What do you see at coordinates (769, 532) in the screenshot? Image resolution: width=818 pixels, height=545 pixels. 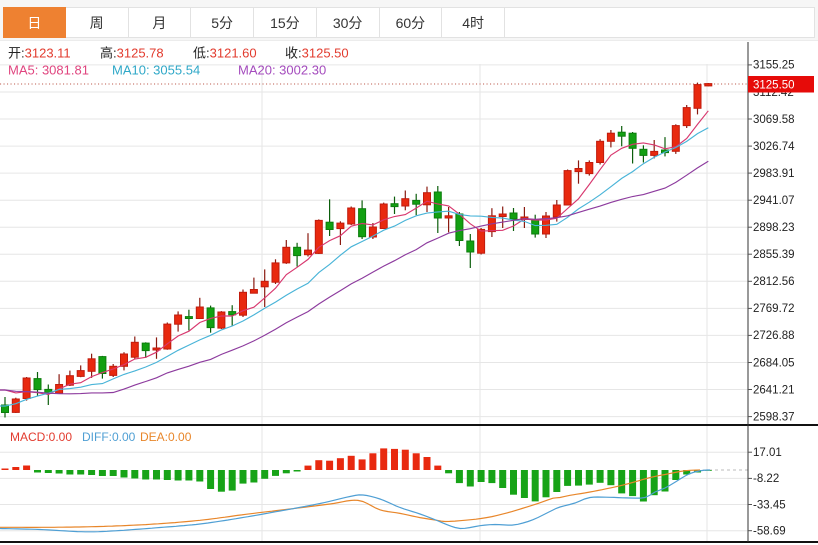 I see `svg-text: -58.69` at bounding box center [769, 532].